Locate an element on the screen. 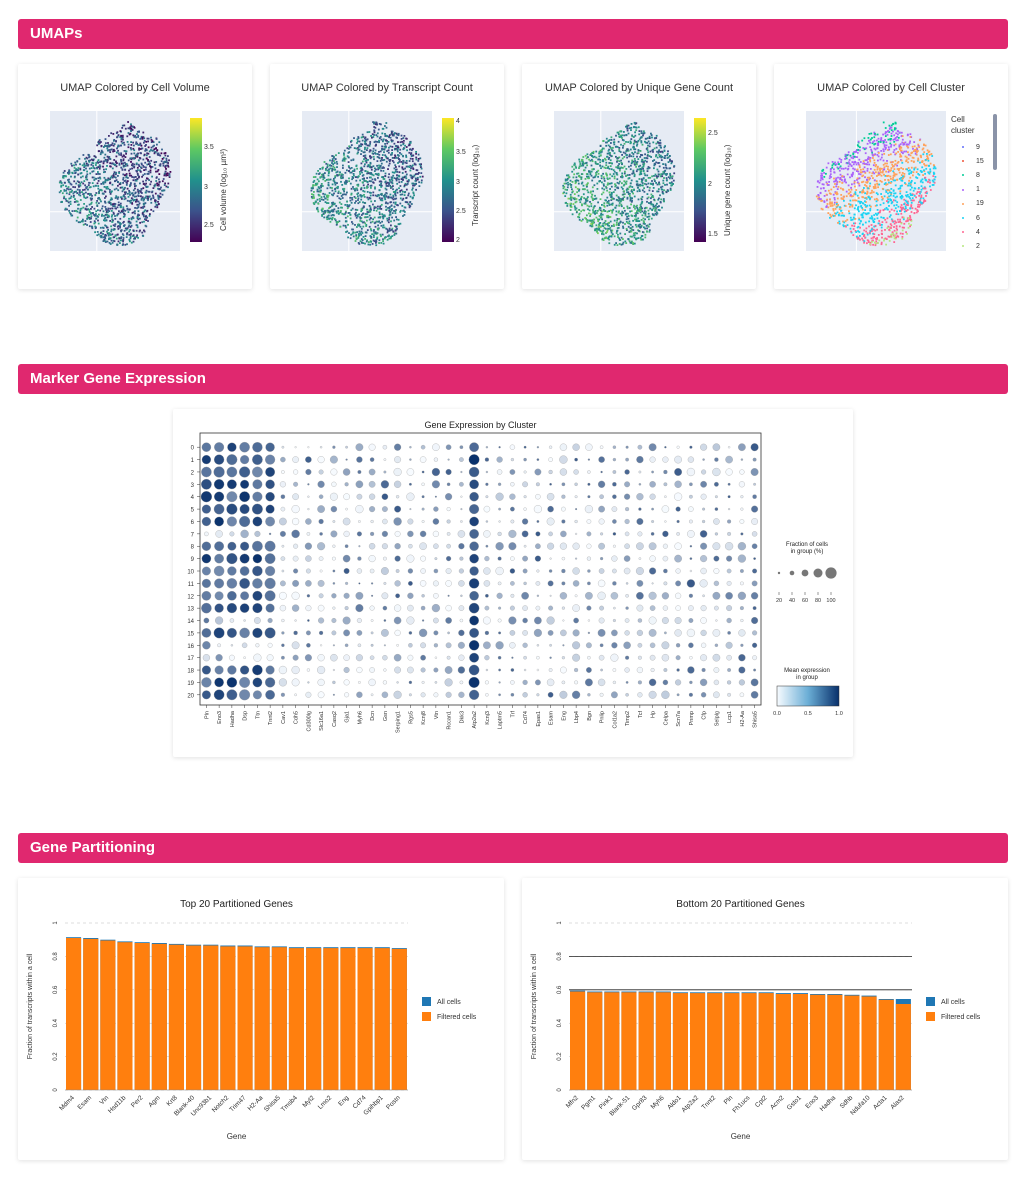  gene-label: Dsp is located at coordinates (246, 716).